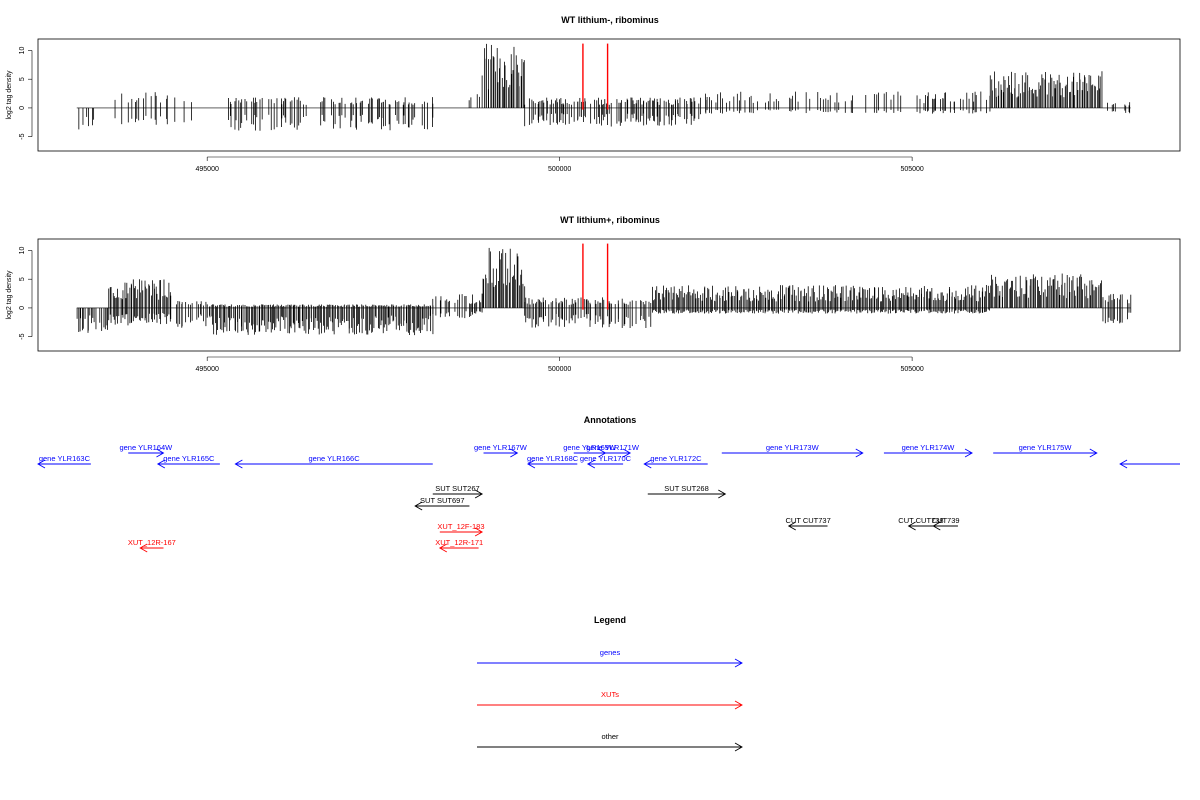 This screenshot has width=1200, height=800. I want to click on feature-label: XUT_12F-183, so click(460, 526).